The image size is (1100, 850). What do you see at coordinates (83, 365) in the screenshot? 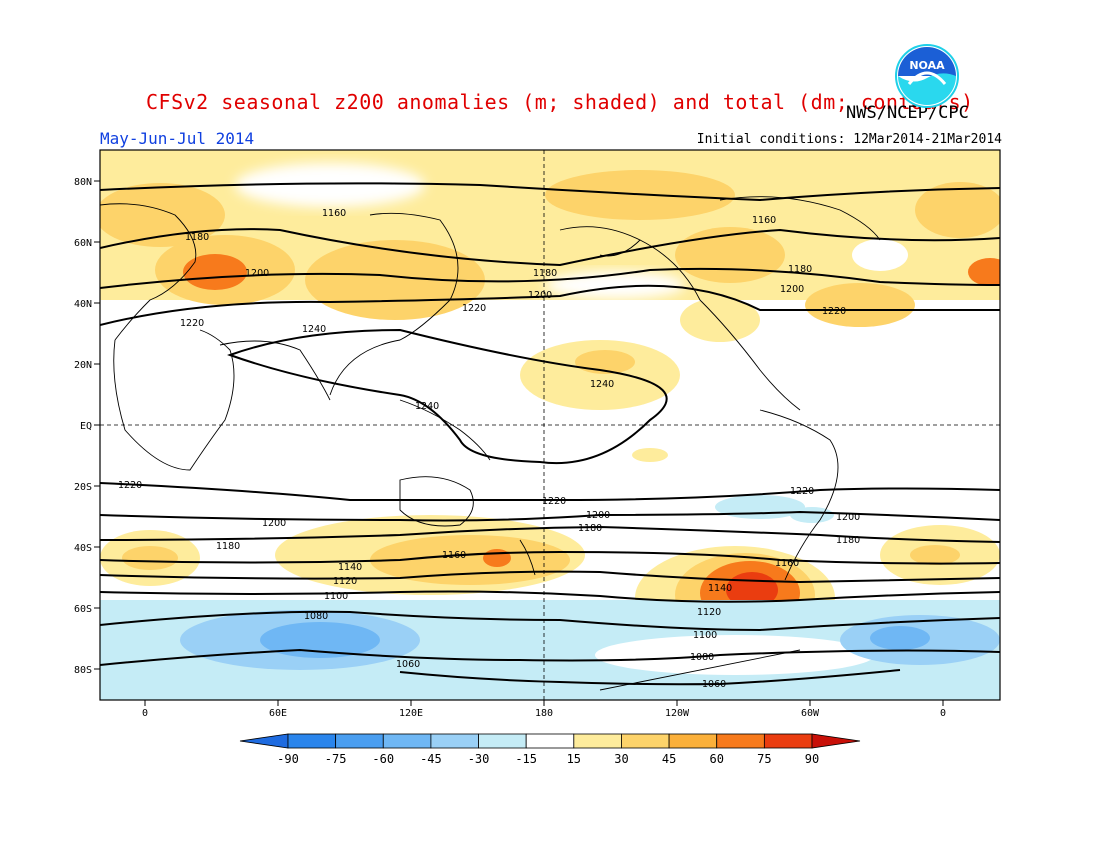
I see `lat-tick-label: 20N` at bounding box center [83, 365].